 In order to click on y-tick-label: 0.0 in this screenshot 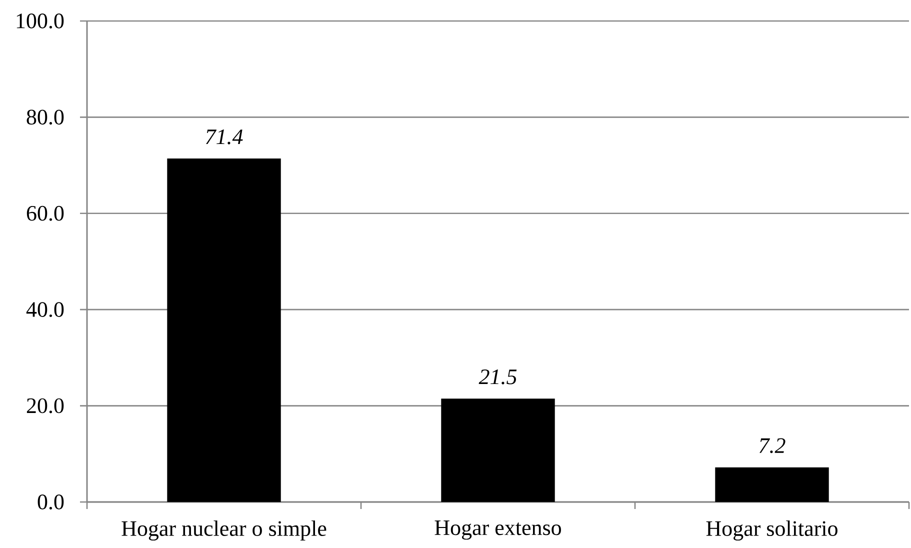, I will do `click(51, 502)`.